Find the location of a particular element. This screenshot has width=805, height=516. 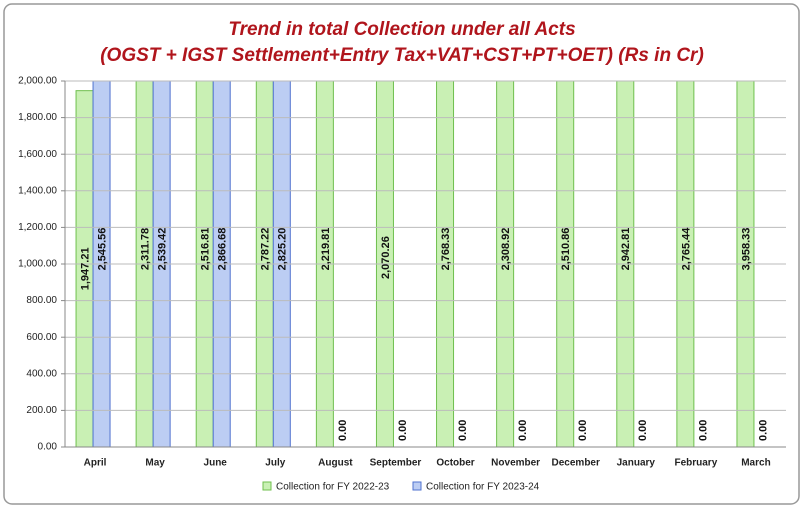

x-tick-label: March is located at coordinates (755, 463).